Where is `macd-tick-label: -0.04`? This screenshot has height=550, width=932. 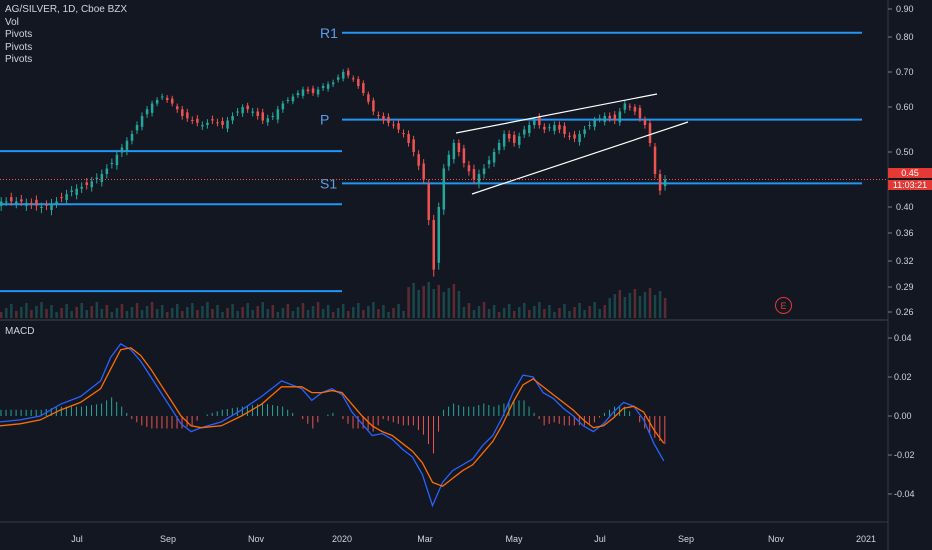 macd-tick-label: -0.04 is located at coordinates (904, 494).